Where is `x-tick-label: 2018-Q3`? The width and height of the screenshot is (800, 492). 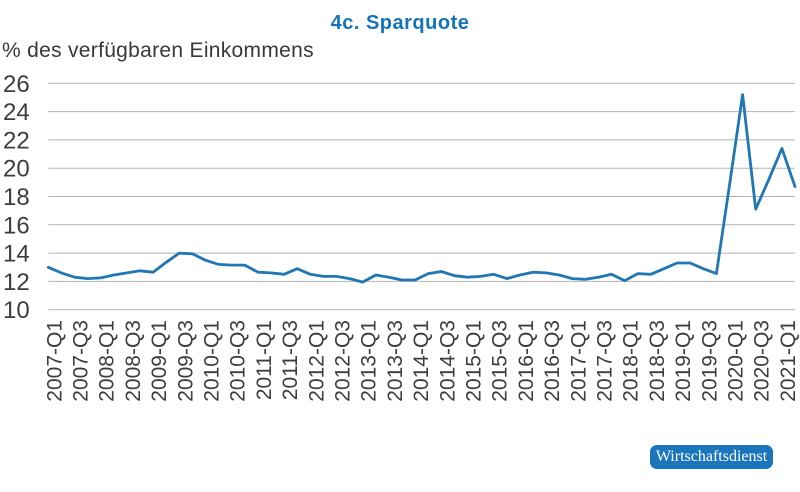 x-tick-label: 2018-Q3 is located at coordinates (657, 361).